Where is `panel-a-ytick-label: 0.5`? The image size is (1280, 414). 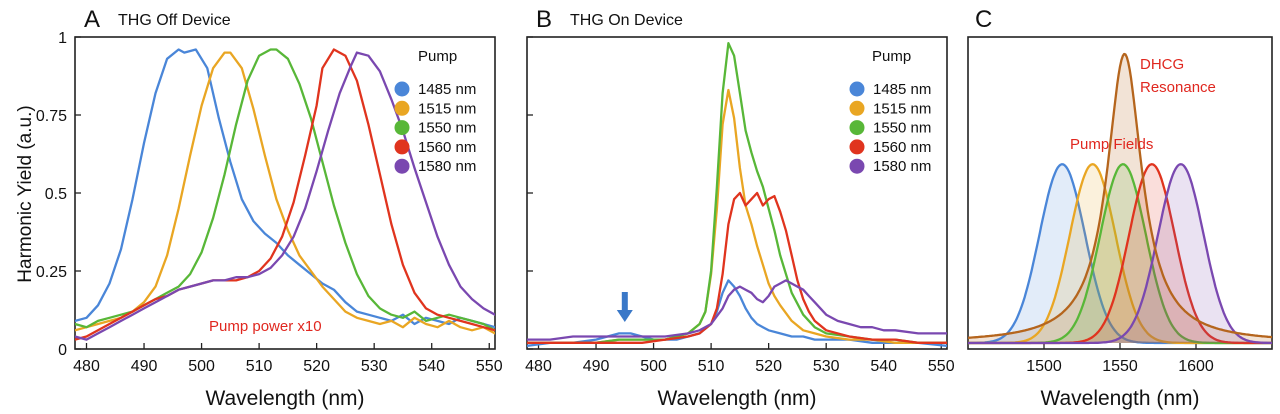
panel-a-ytick-label: 0.5 is located at coordinates (56, 194).